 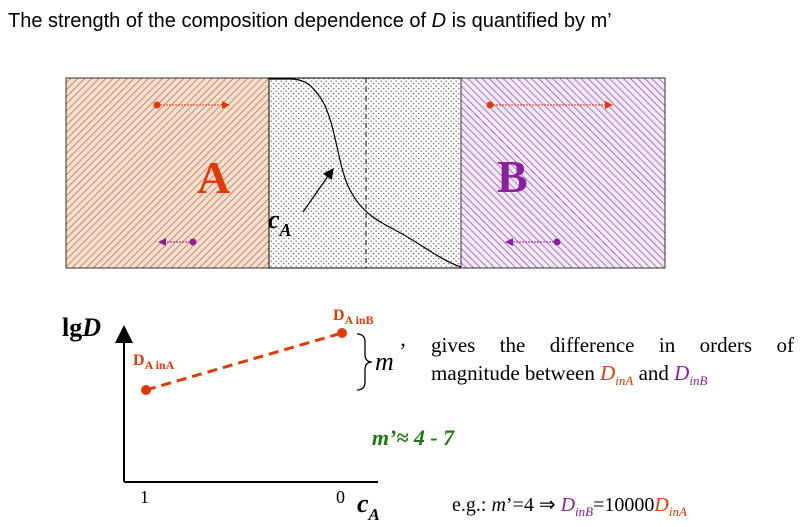 What do you see at coordinates (667, 345) in the screenshot?
I see `description-word: in` at bounding box center [667, 345].